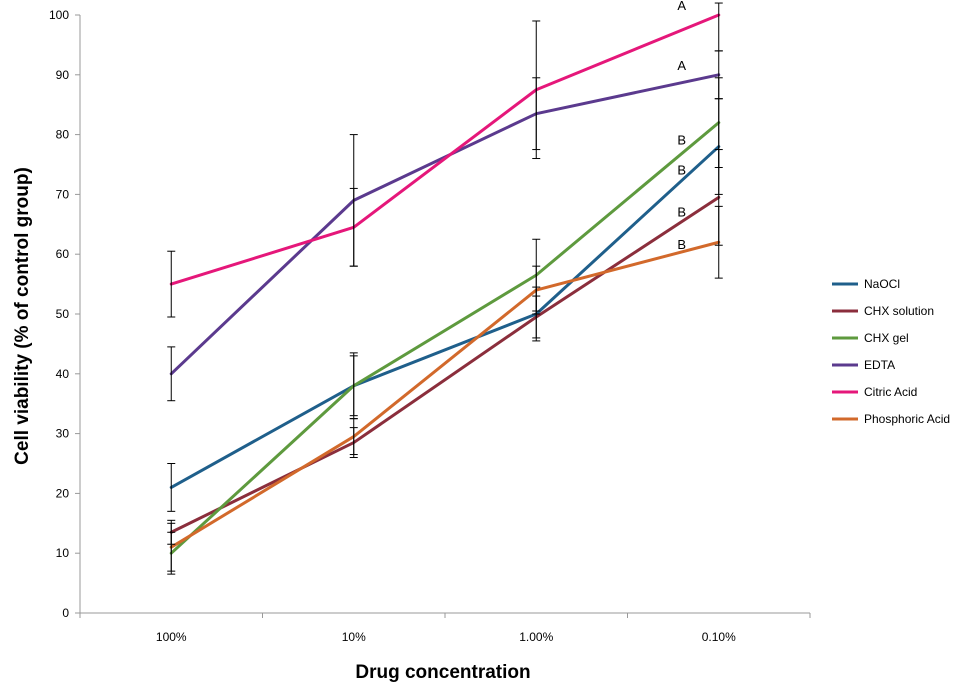 The image size is (961, 682). I want to click on x-tick-label: 1.00%, so click(536, 637).